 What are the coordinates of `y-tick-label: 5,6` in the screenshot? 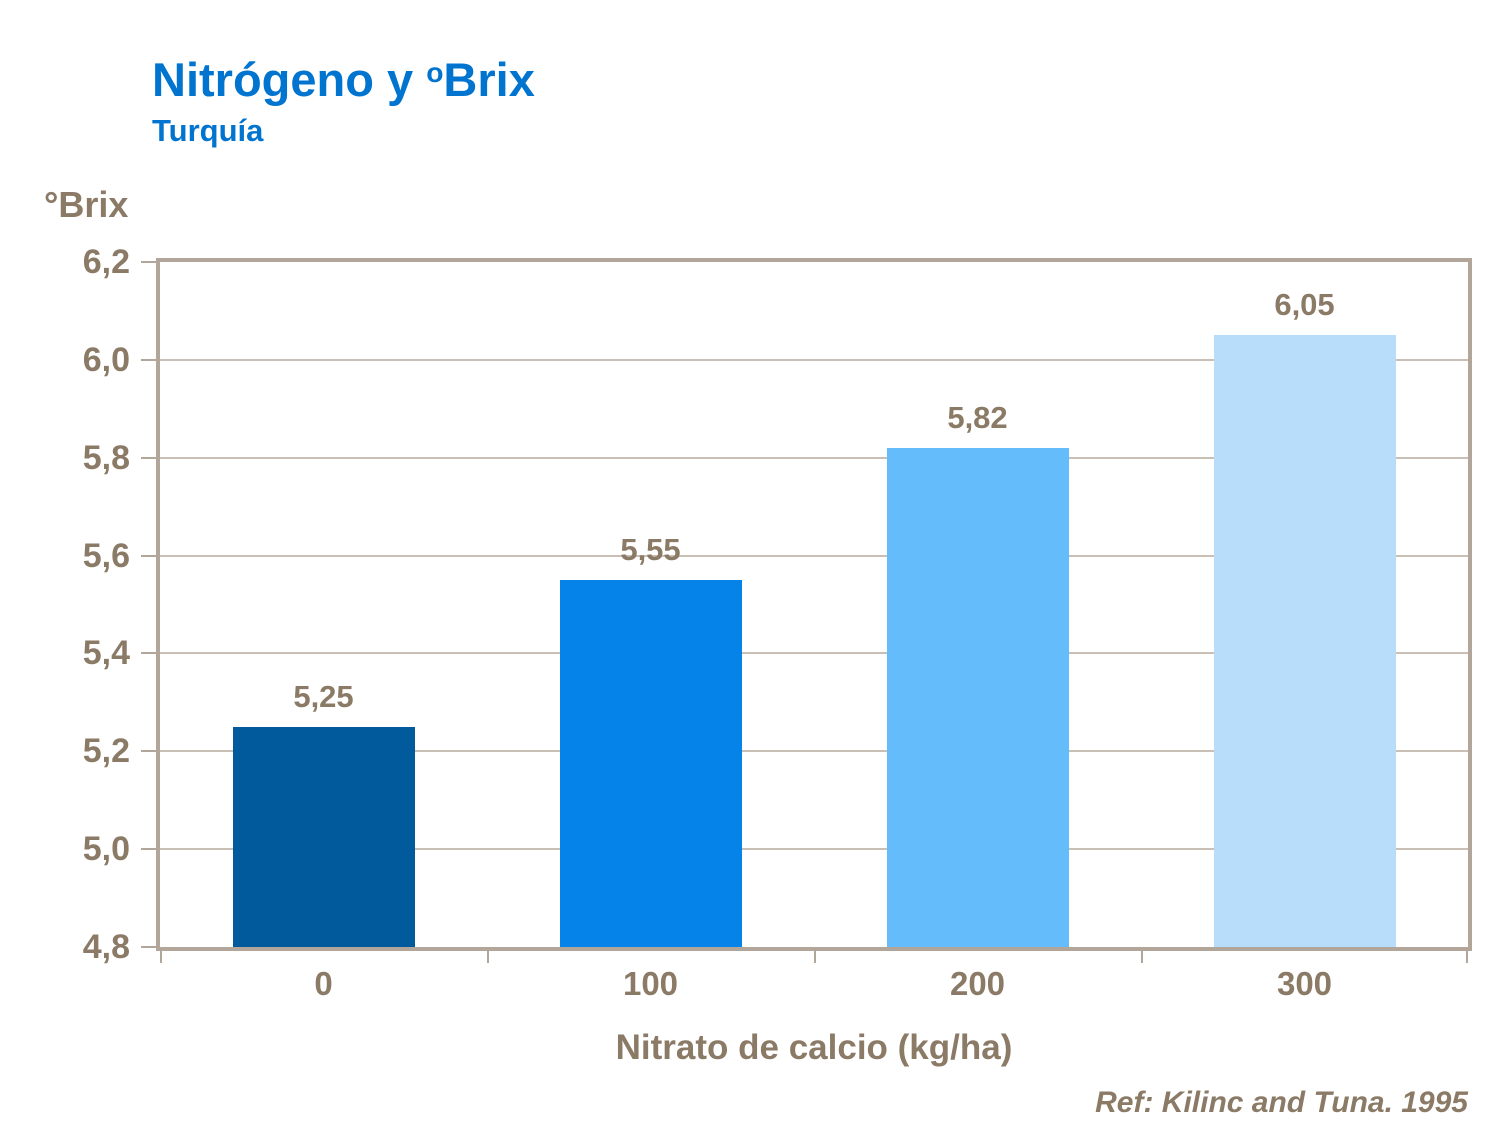 It's located at (106, 555).